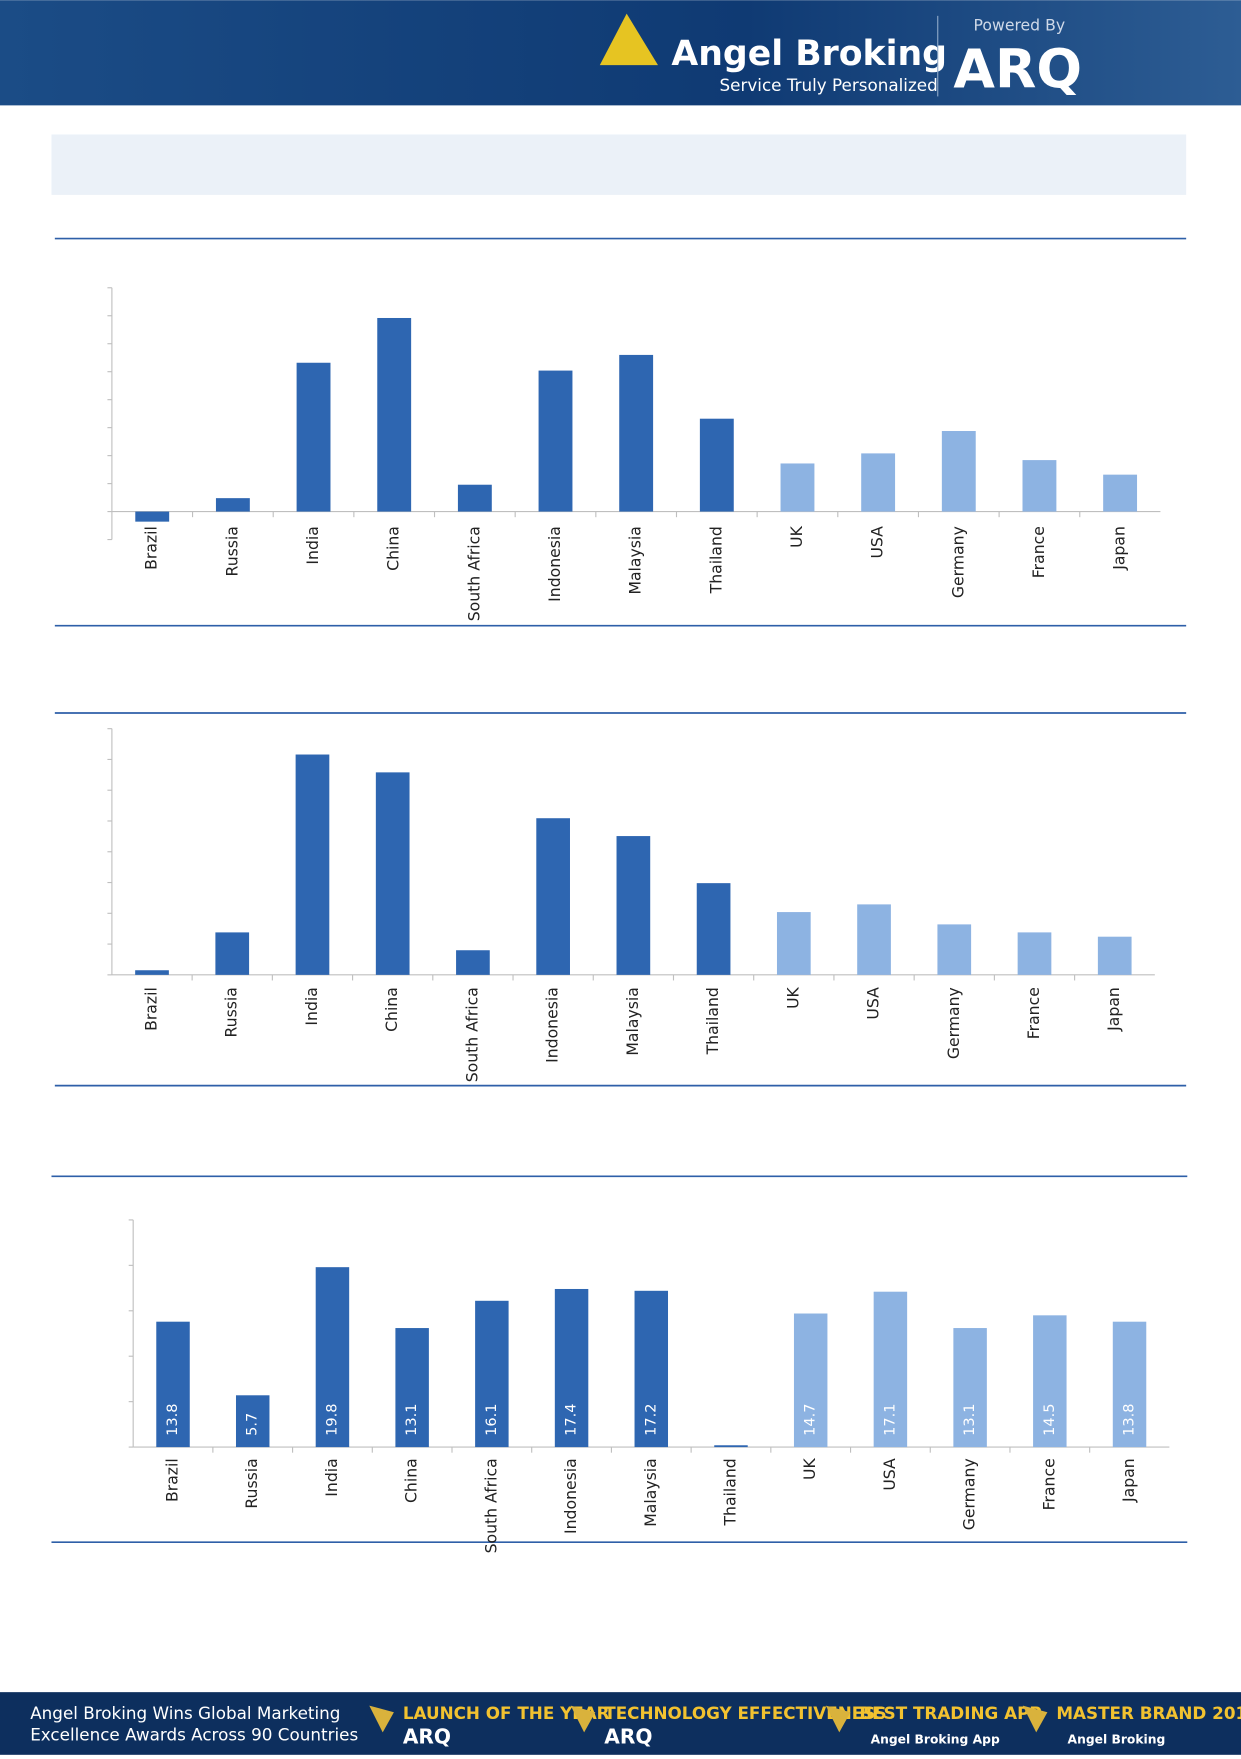 Image resolution: width=1241 pixels, height=1759 pixels. What do you see at coordinates (811, 1420) in the screenshot?
I see `value-label: 14.7` at bounding box center [811, 1420].